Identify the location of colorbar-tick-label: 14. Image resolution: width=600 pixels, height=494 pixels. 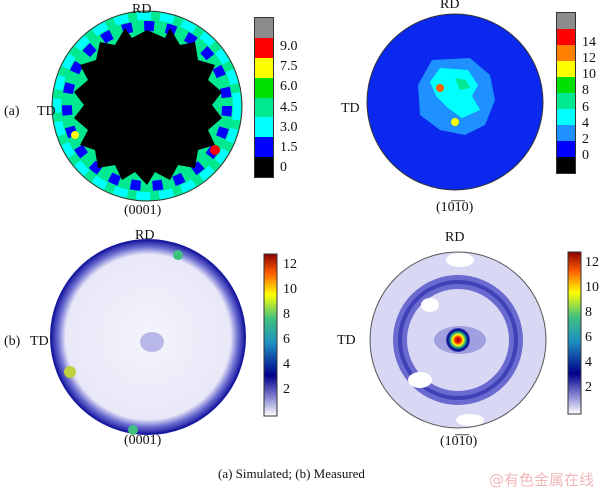
(589, 42).